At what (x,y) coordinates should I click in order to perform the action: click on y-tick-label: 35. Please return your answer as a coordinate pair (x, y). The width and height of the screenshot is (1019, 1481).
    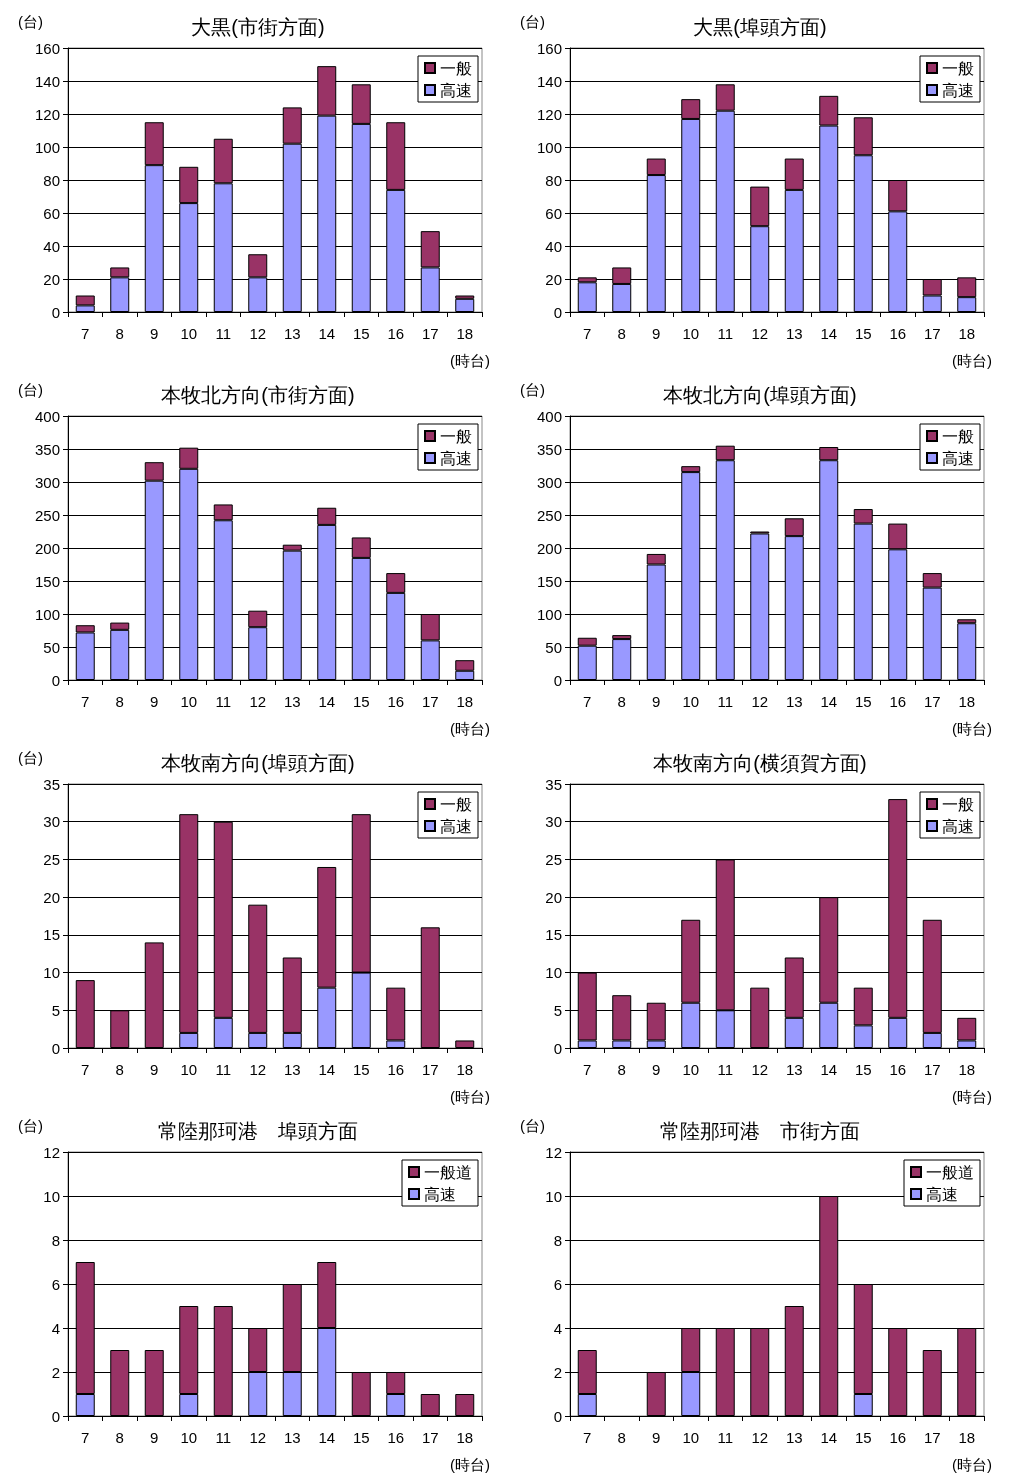
    Looking at the image, I should click on (553, 784).